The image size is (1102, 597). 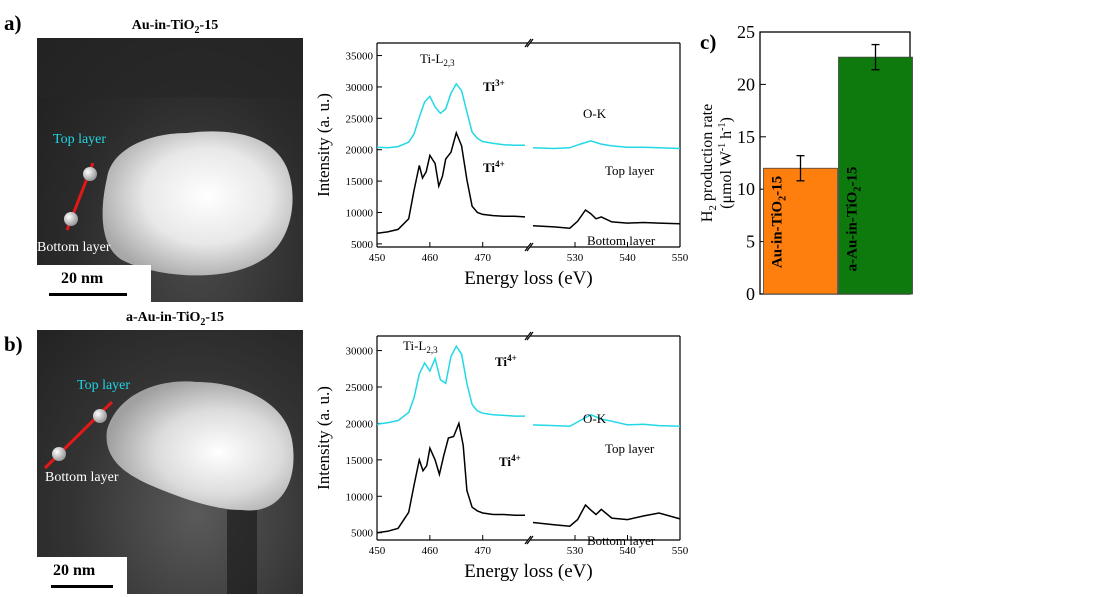 What do you see at coordinates (59, 454) in the screenshot?
I see `marker-bottom-b` at bounding box center [59, 454].